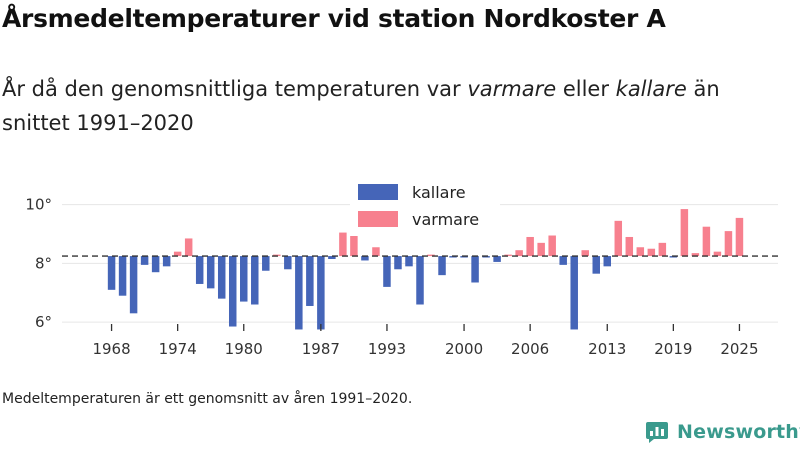  I want to click on x-tick-label: 1968, so click(111, 349).